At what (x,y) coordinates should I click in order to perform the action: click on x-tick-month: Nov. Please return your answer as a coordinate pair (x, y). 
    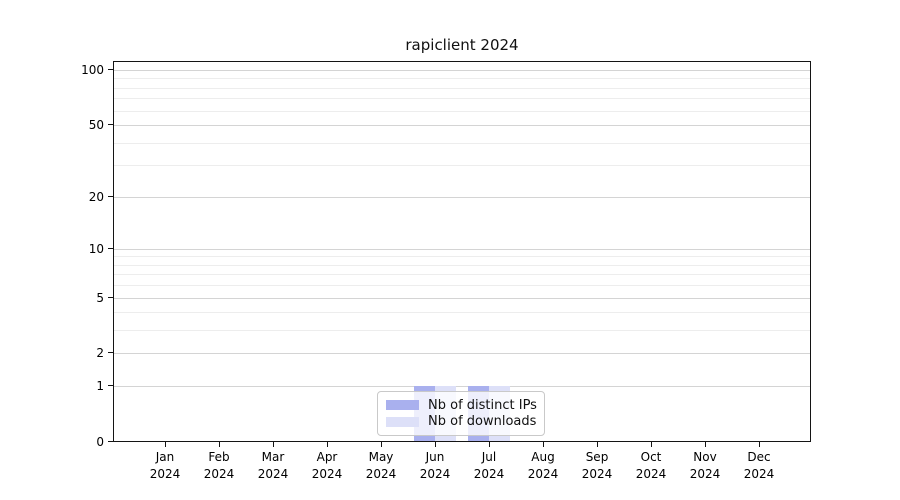
    Looking at the image, I should click on (705, 457).